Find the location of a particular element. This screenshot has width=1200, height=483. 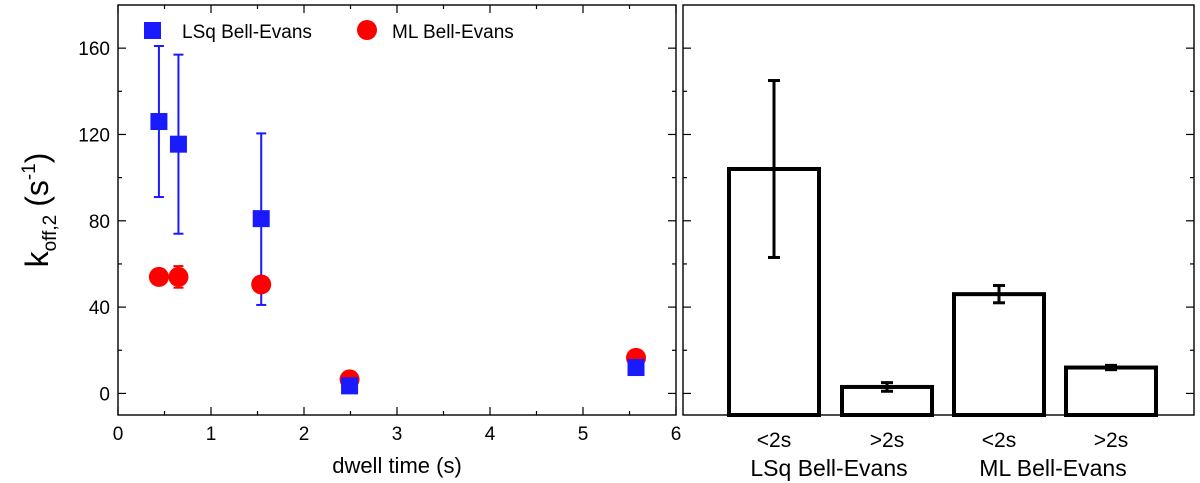

legend-marker-ml is located at coordinates (367, 30).